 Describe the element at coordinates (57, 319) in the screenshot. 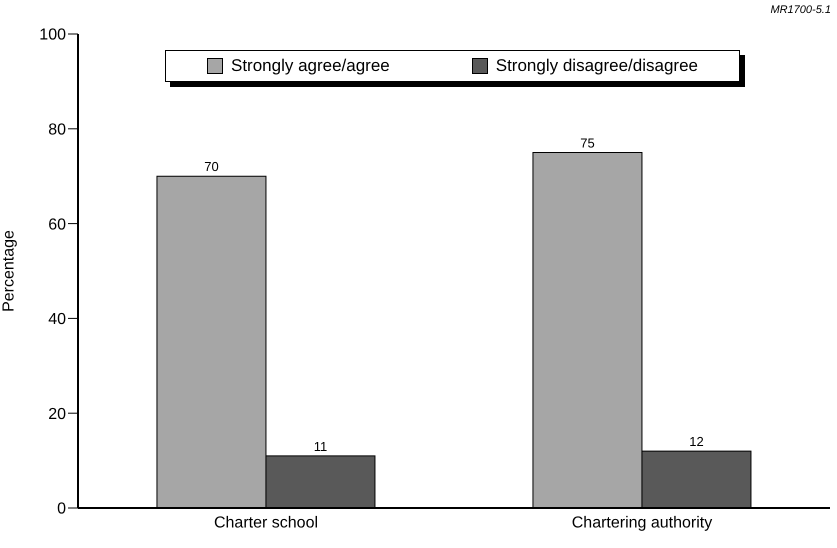

I see `y-tick-label: 40` at that location.